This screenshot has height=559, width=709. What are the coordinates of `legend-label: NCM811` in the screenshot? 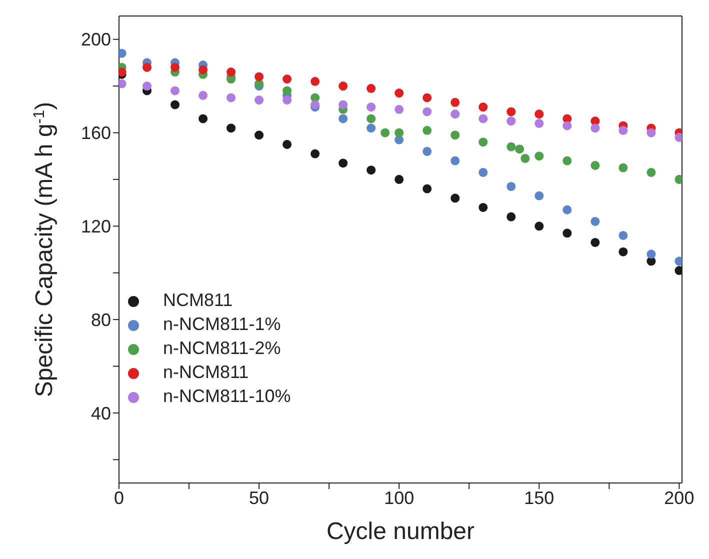 It's located at (198, 300).